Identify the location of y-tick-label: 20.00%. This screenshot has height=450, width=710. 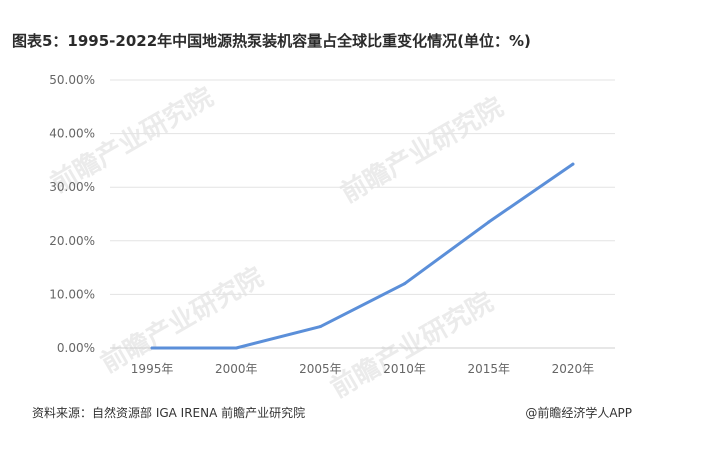
(72, 241).